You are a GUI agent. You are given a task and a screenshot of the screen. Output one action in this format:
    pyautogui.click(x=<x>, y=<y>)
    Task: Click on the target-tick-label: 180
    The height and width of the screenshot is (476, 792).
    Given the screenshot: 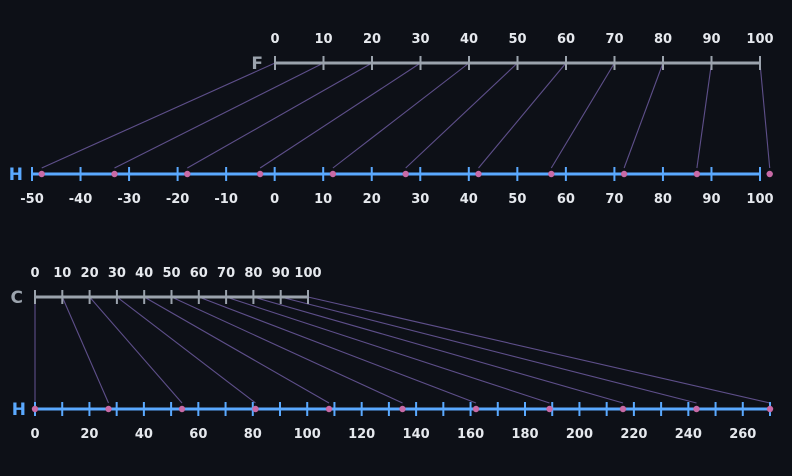 What is the action you would take?
    pyautogui.click(x=524, y=434)
    